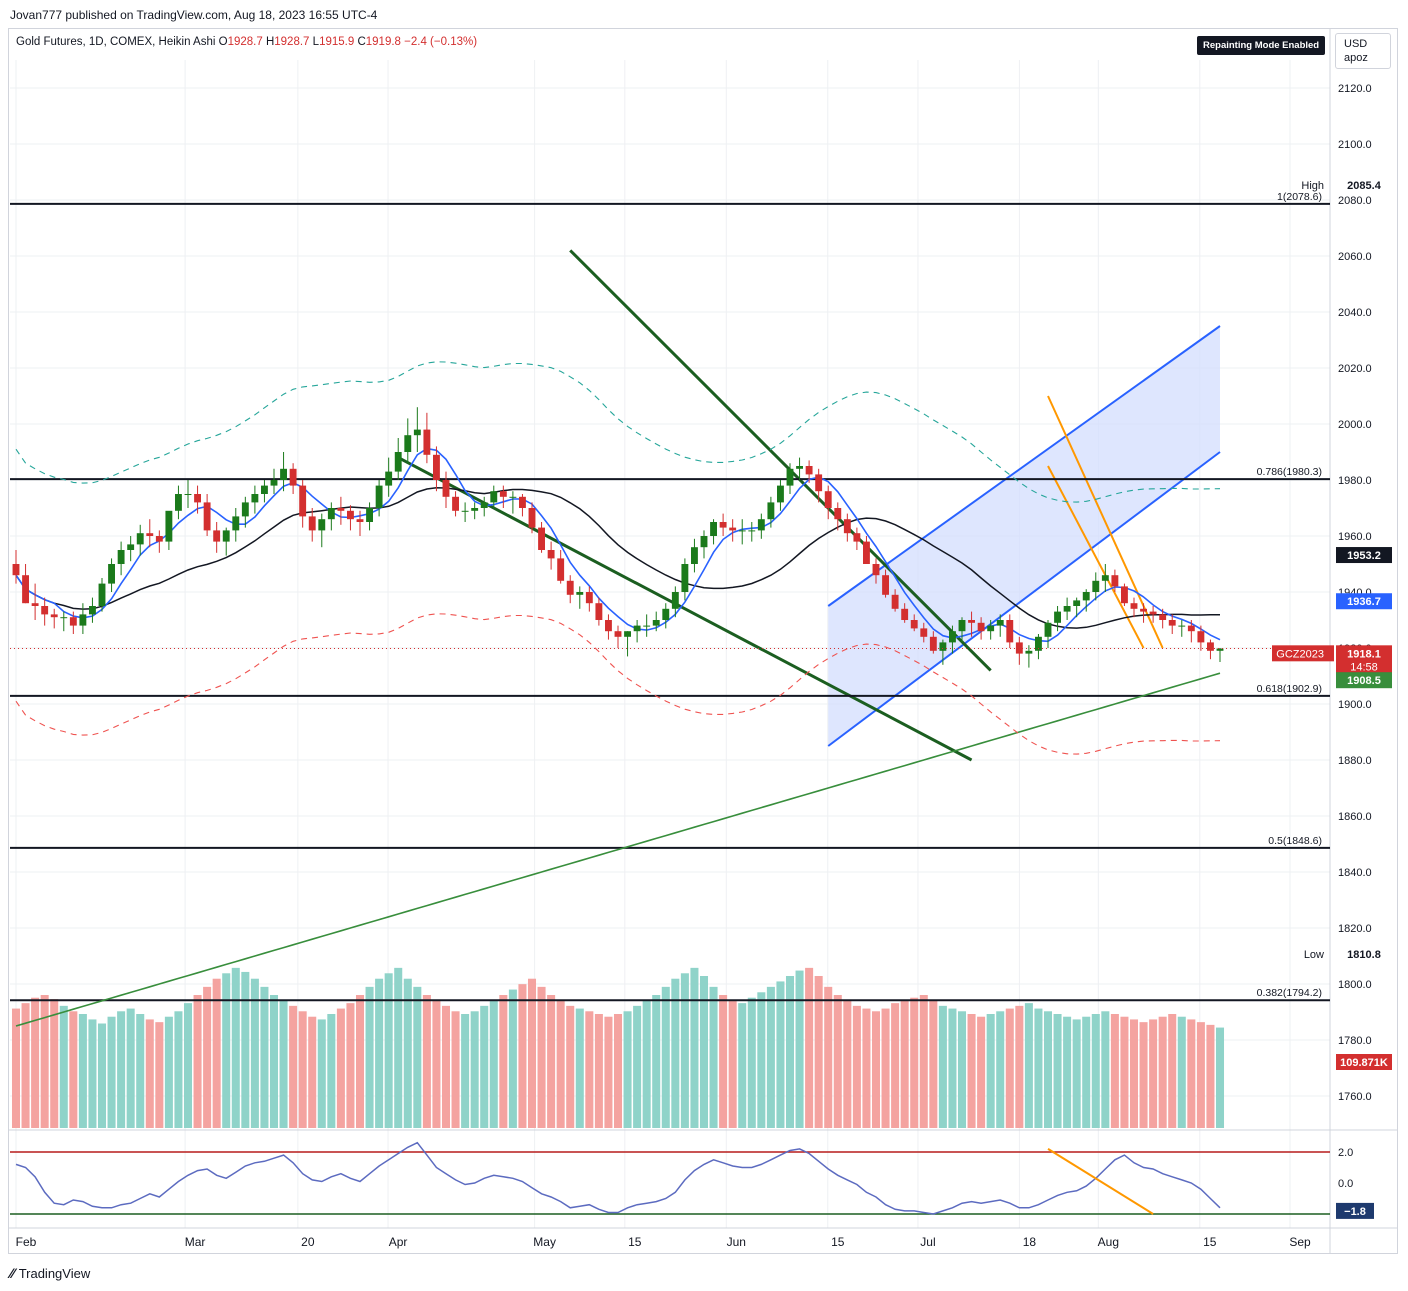  I want to click on ma-200-price-label-box, so click(1364, 680).